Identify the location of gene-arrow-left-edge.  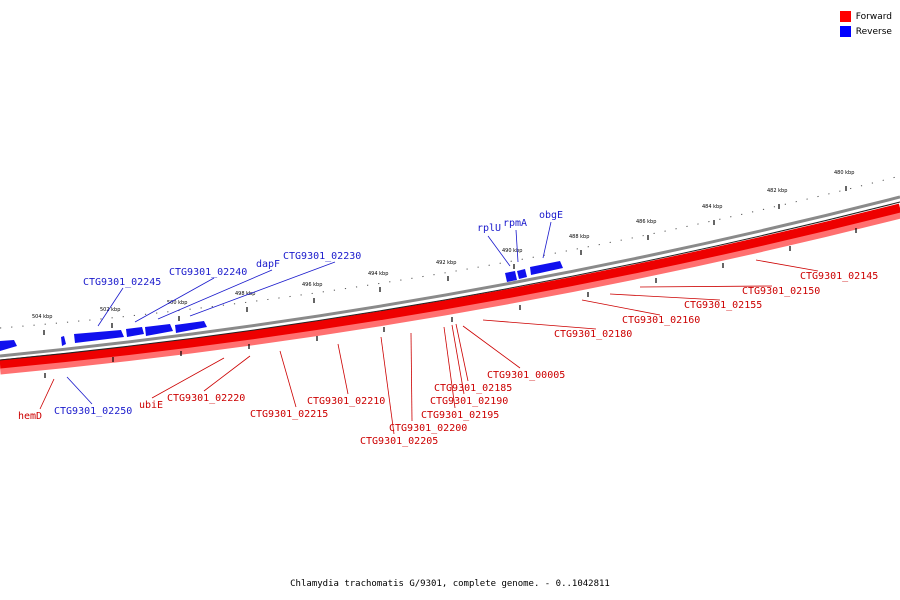
(8, 345).